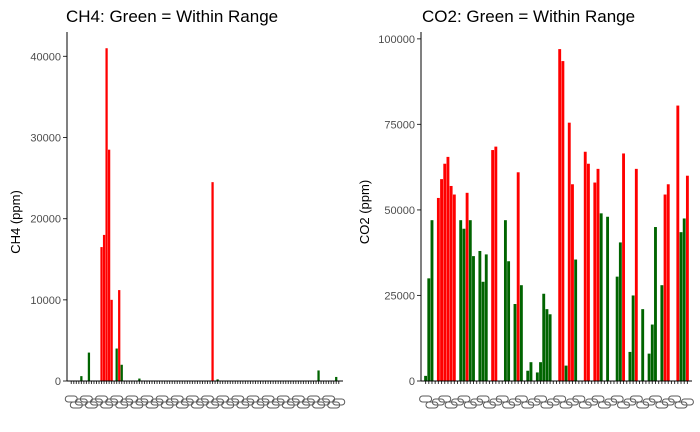 The image size is (700, 432). I want to click on co2-y-tick-label: 0, so click(412, 382).